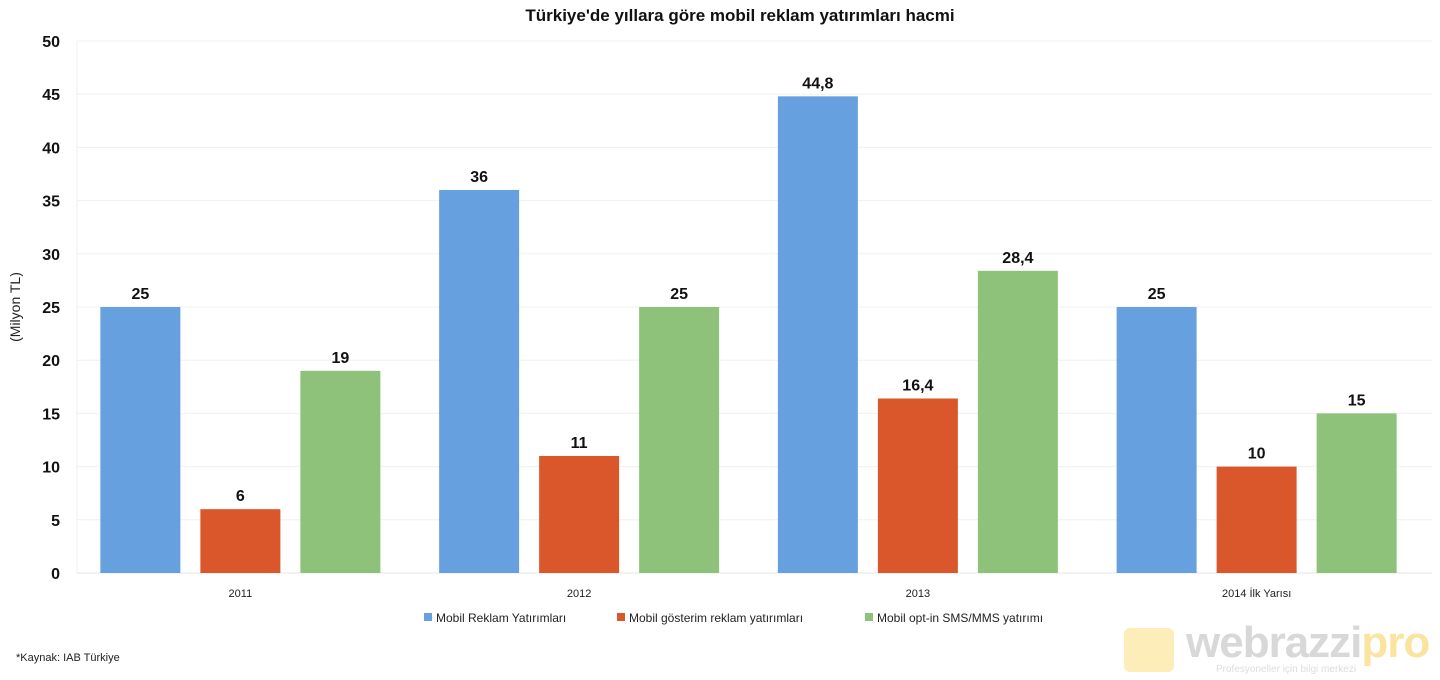 The width and height of the screenshot is (1440, 680). Describe the element at coordinates (51, 202) in the screenshot. I see `y-tick-label: 35` at that location.